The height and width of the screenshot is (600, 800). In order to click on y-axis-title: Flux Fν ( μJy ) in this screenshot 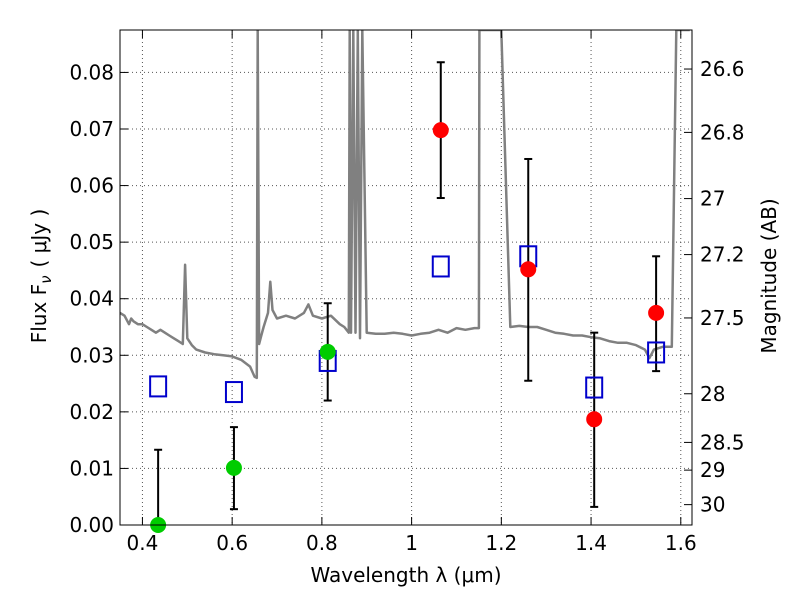, I will do `click(41, 276)`.